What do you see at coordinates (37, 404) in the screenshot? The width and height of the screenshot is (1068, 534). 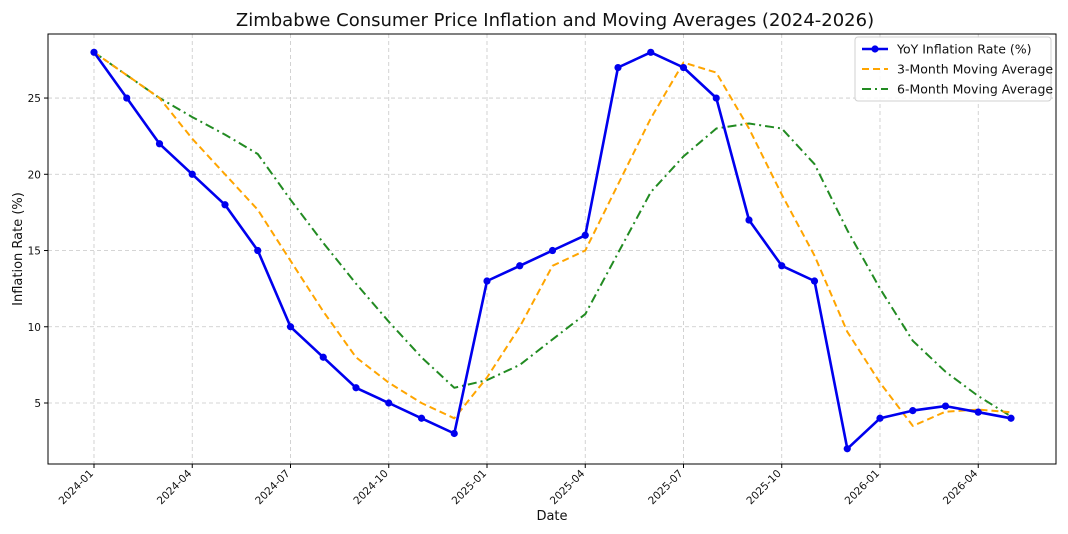 I see `y-tick-label: 5` at bounding box center [37, 404].